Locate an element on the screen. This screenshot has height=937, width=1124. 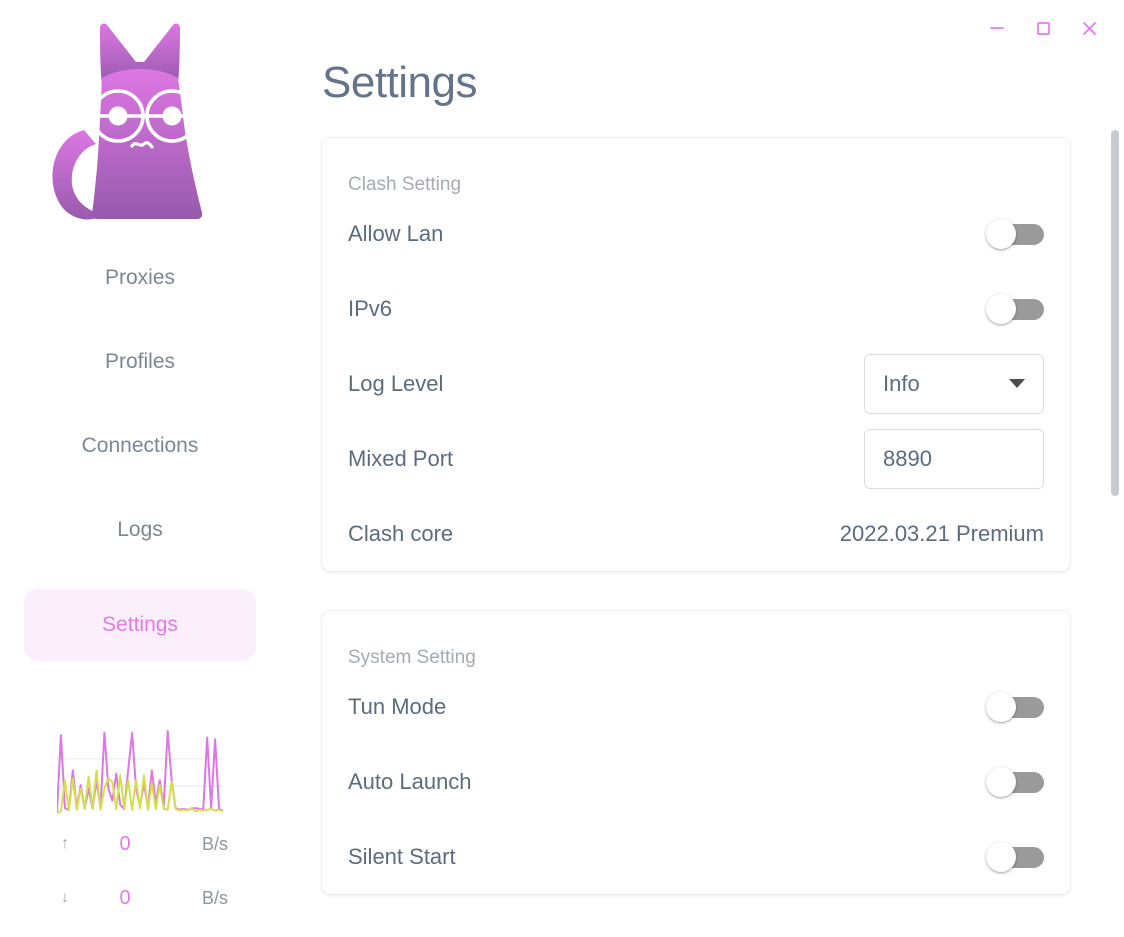
setting-row-log-level: Log Level Info is located at coordinates (696, 383).